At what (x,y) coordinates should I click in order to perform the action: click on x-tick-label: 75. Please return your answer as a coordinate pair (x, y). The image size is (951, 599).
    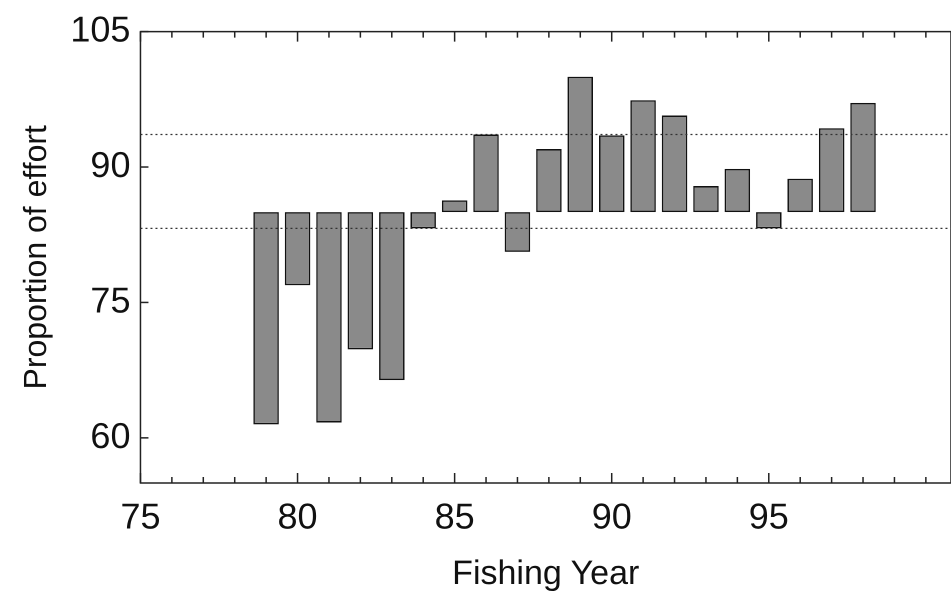
    Looking at the image, I should click on (140, 516).